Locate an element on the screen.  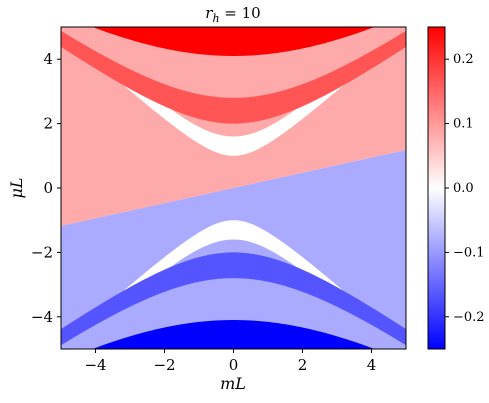
colorbar-tick-label: −0.1 is located at coordinates (469, 252).